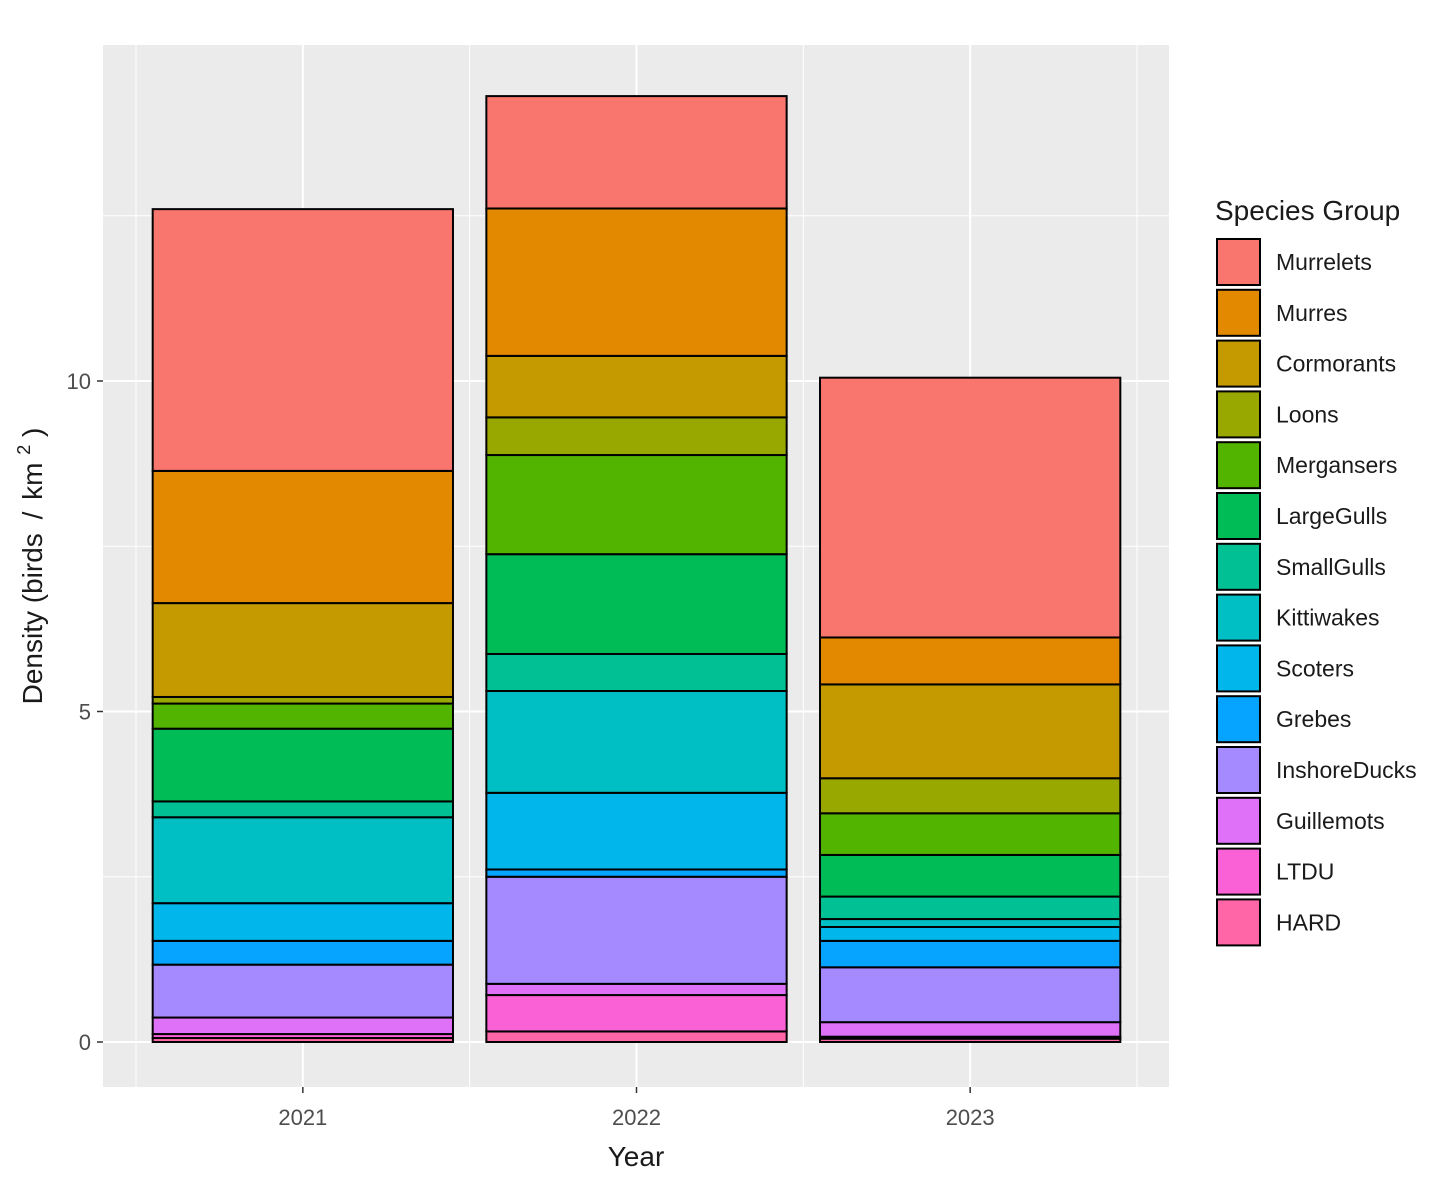 This screenshot has width=1444, height=1180. Describe the element at coordinates (85, 1042) in the screenshot. I see `y-tick-label: 0` at that location.